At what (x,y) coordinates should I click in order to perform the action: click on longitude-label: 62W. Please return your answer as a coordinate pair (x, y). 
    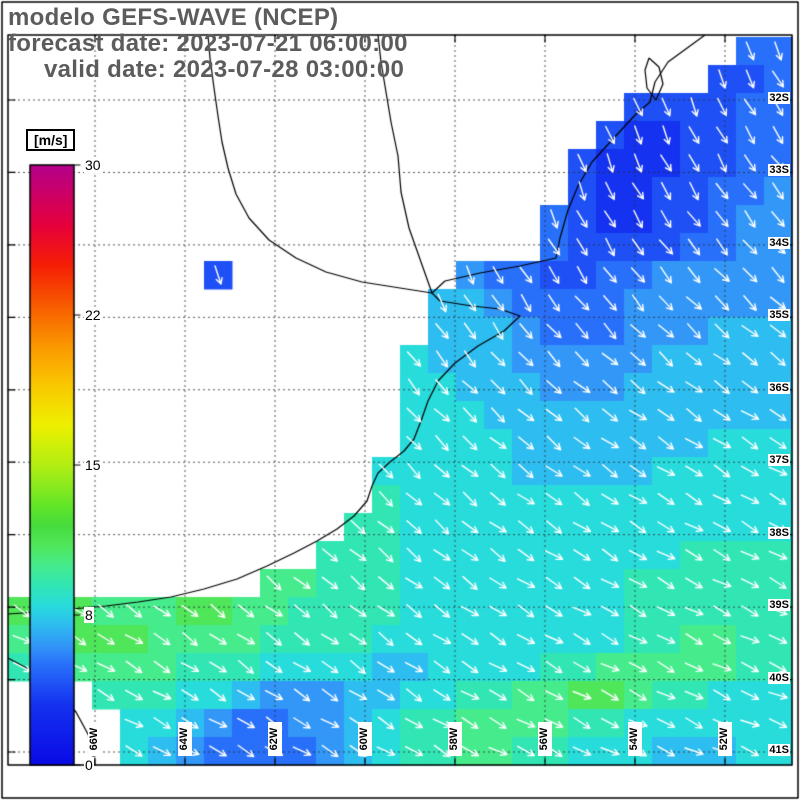
    Looking at the image, I should click on (275, 739).